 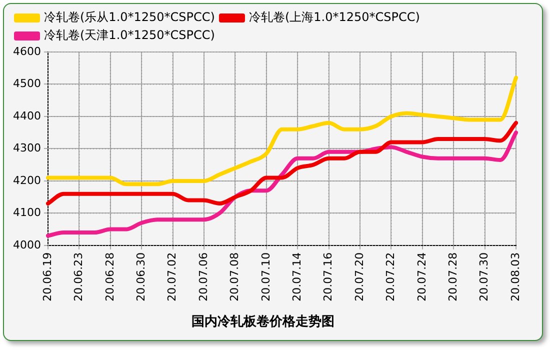 I want to click on x-tick-label: 20.06.23, so click(x=79, y=277).